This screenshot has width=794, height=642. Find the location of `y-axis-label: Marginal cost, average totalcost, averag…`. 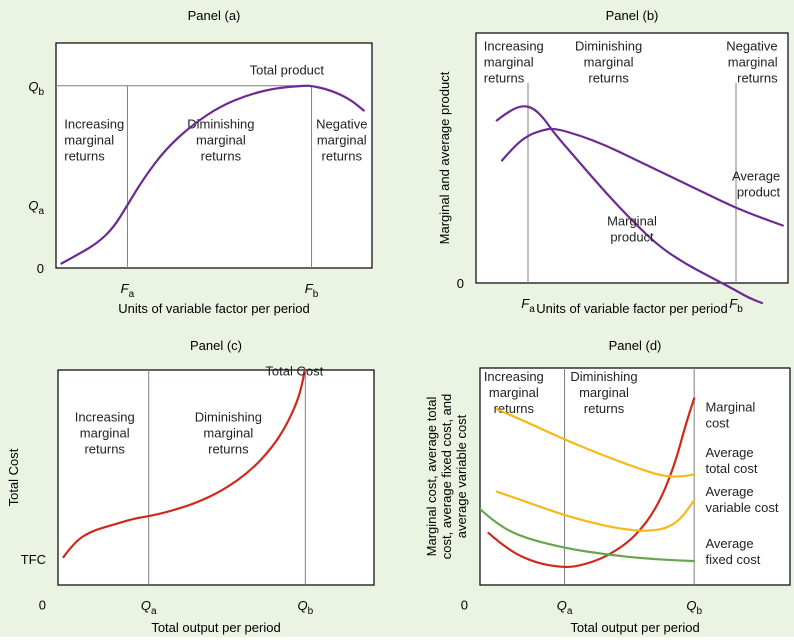

y-axis-label: Marginal cost, average totalcost, averag… is located at coordinates (446, 476).